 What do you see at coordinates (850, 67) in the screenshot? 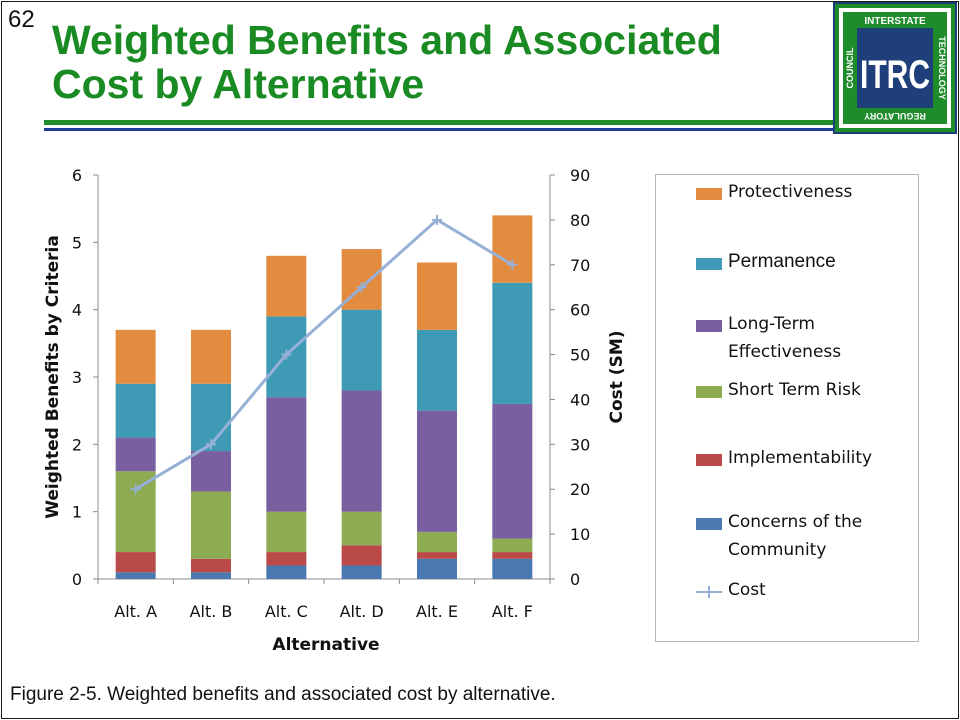
I see `logo-left-text: COUNCIL` at bounding box center [850, 67].